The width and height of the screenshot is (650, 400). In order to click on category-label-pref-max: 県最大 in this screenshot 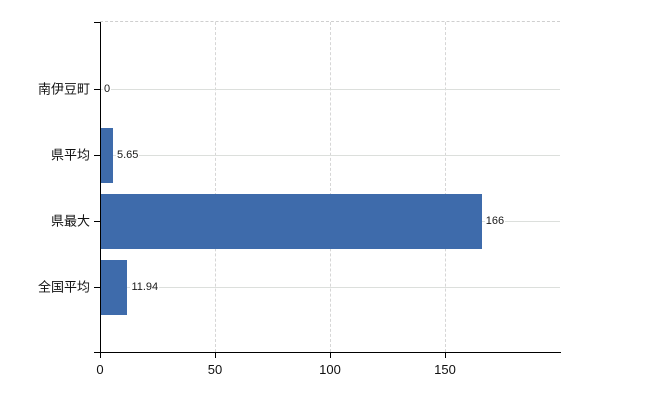, I will do `click(70, 221)`.